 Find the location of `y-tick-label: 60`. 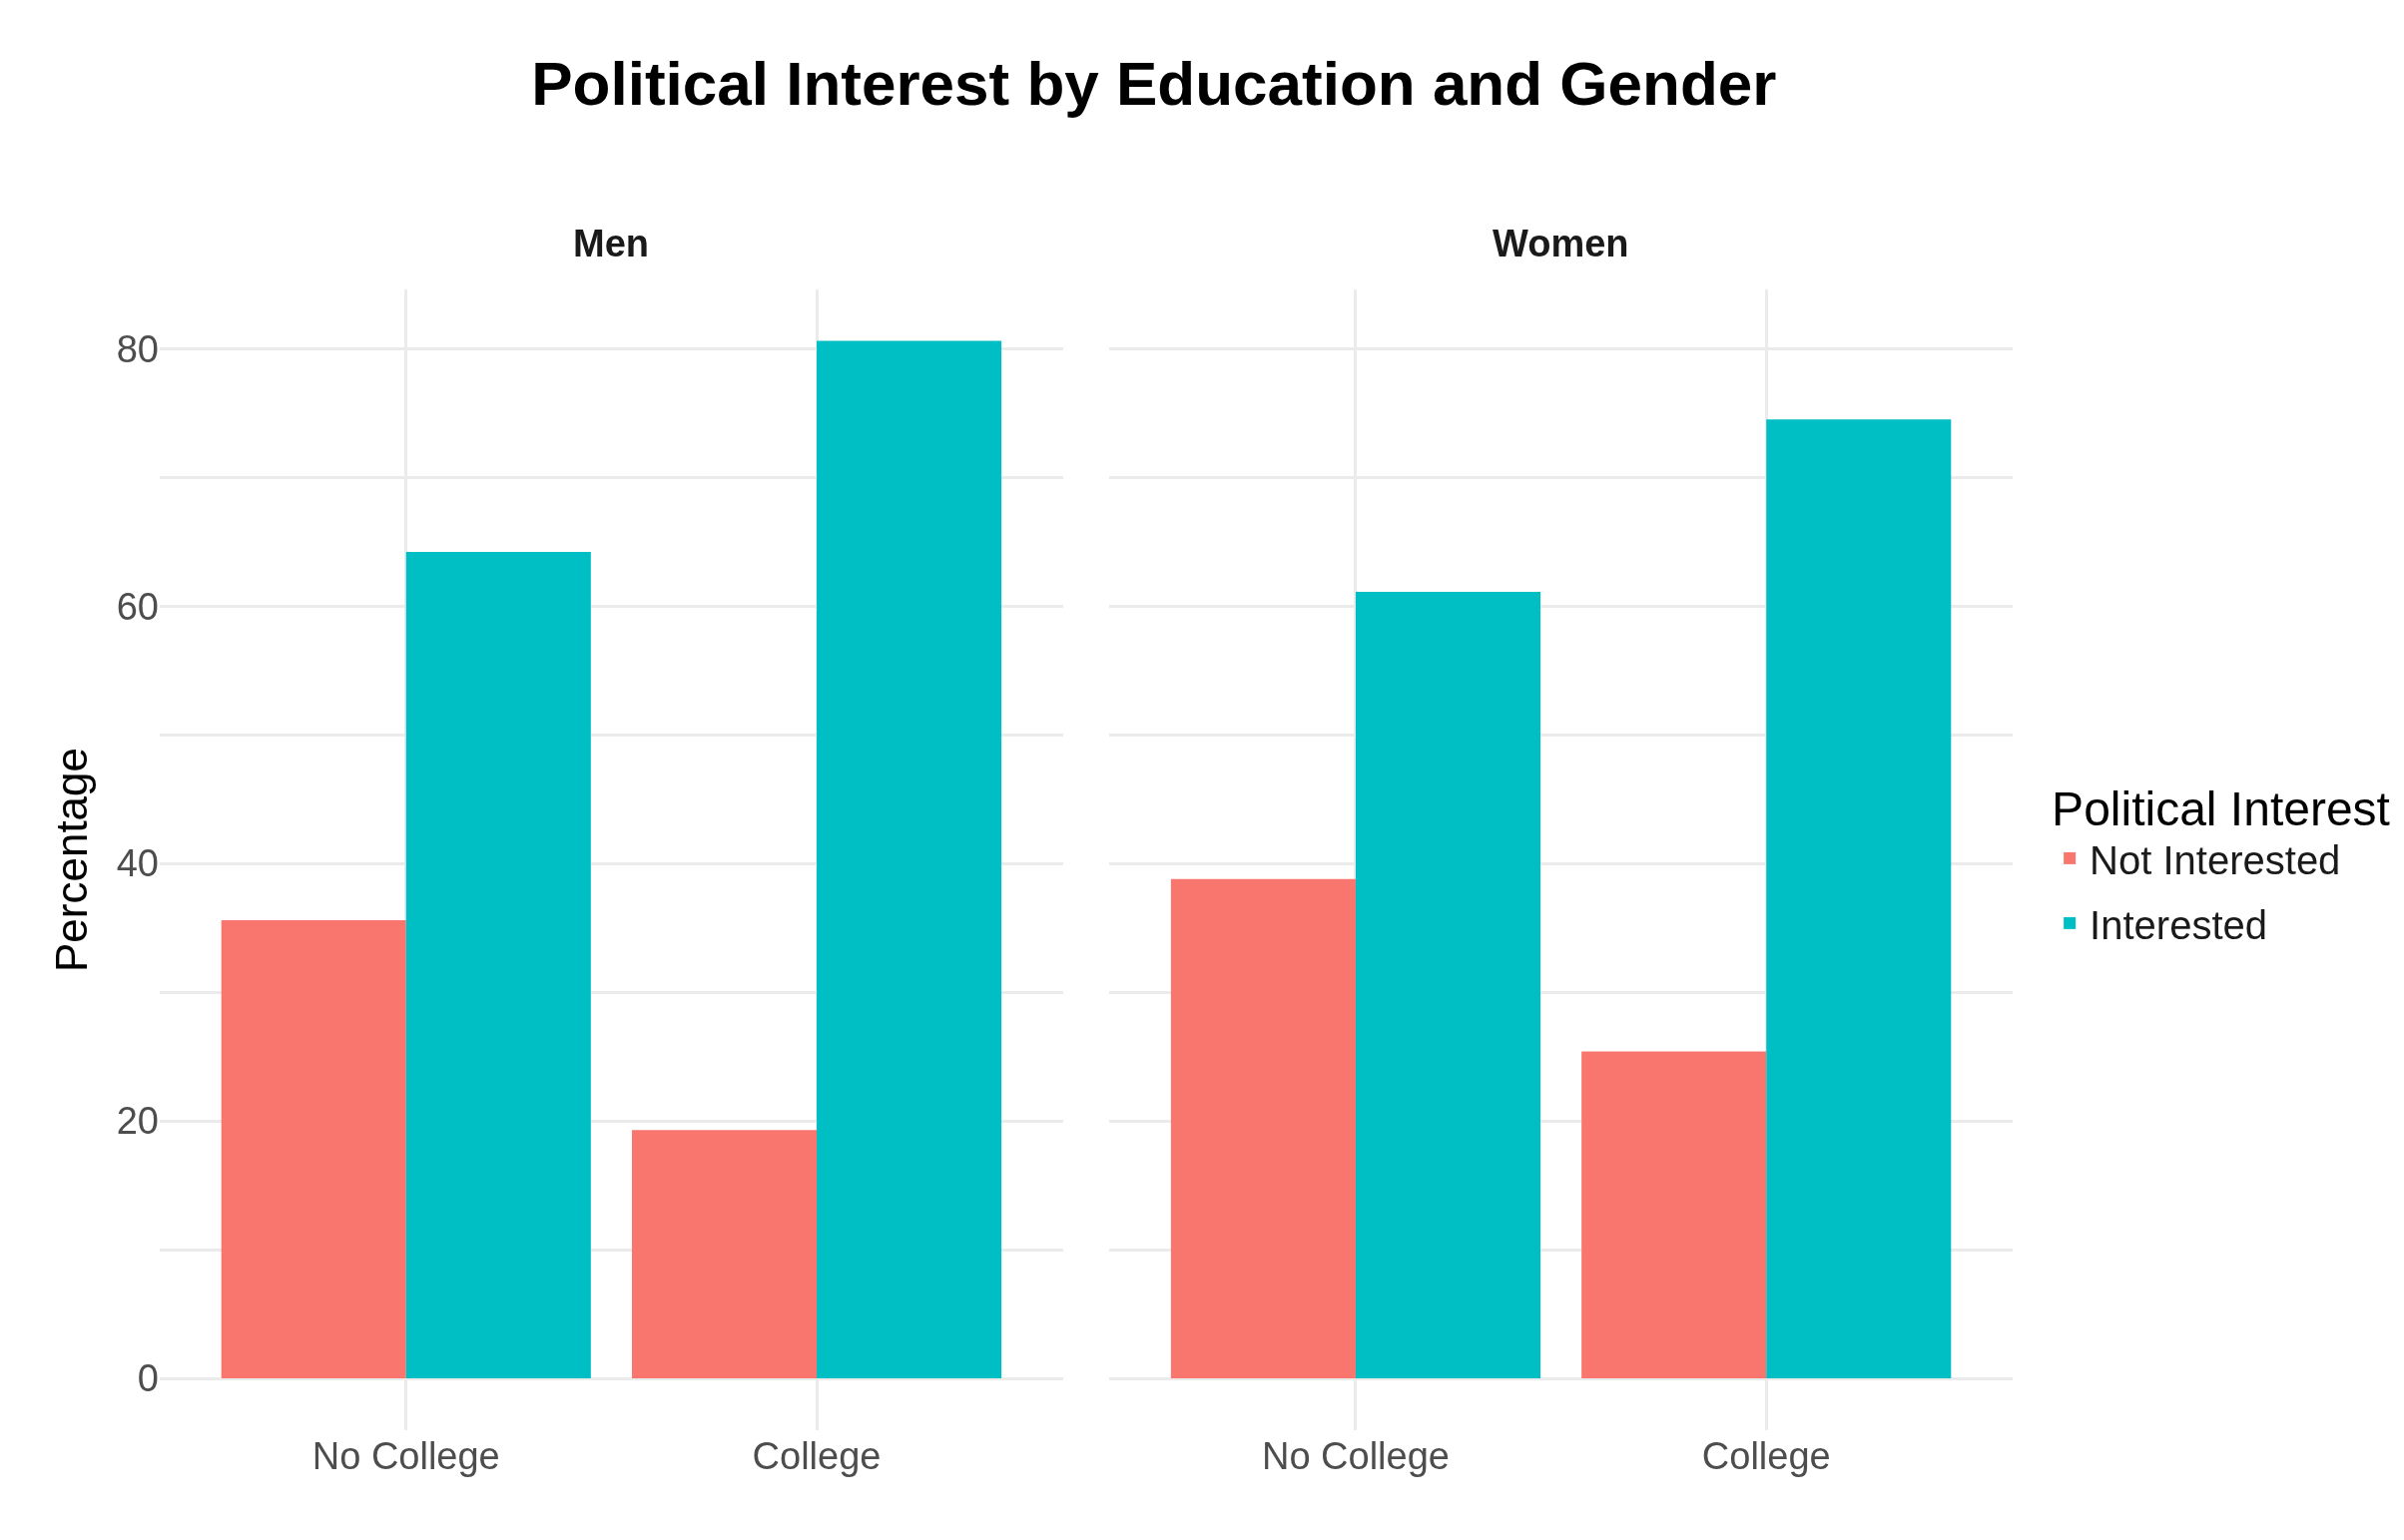

y-tick-label: 60 is located at coordinates (137, 606).